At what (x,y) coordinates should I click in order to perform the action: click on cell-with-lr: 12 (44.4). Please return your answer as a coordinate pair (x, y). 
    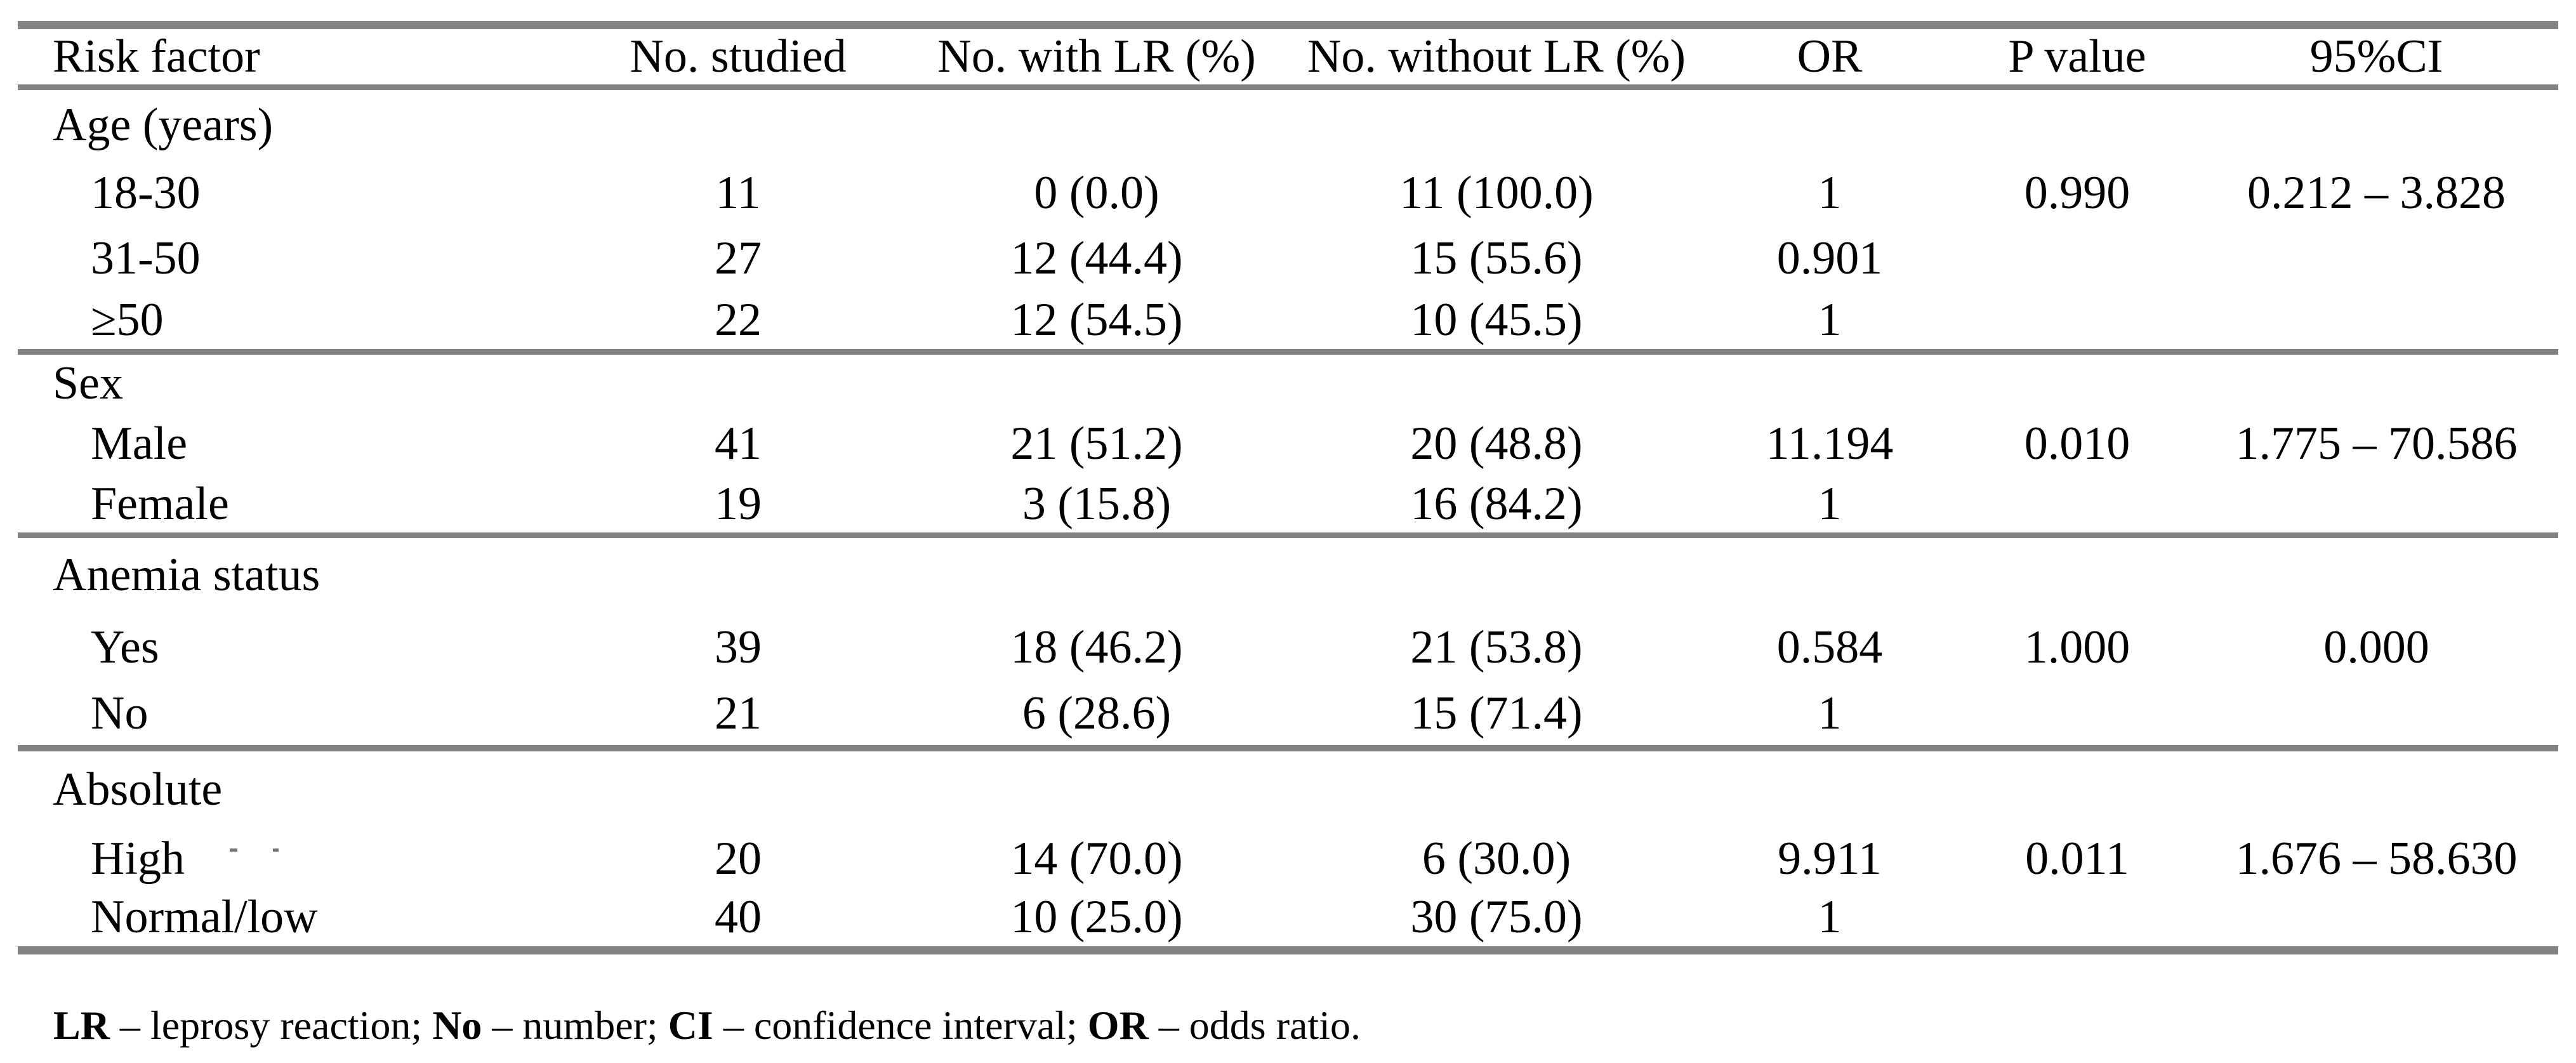
    Looking at the image, I should click on (1096, 258).